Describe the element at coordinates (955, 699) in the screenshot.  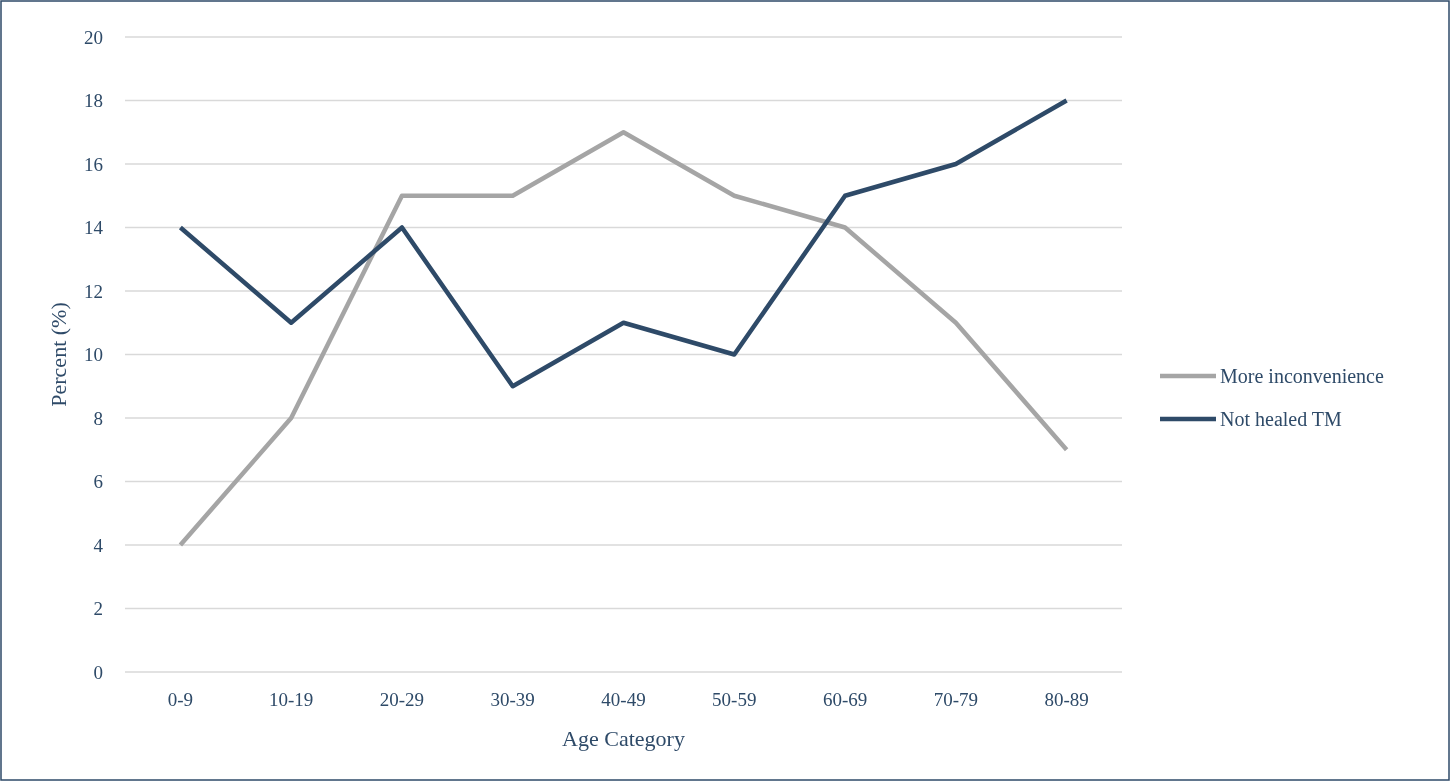
I see `x-tick-label: 70-79` at that location.